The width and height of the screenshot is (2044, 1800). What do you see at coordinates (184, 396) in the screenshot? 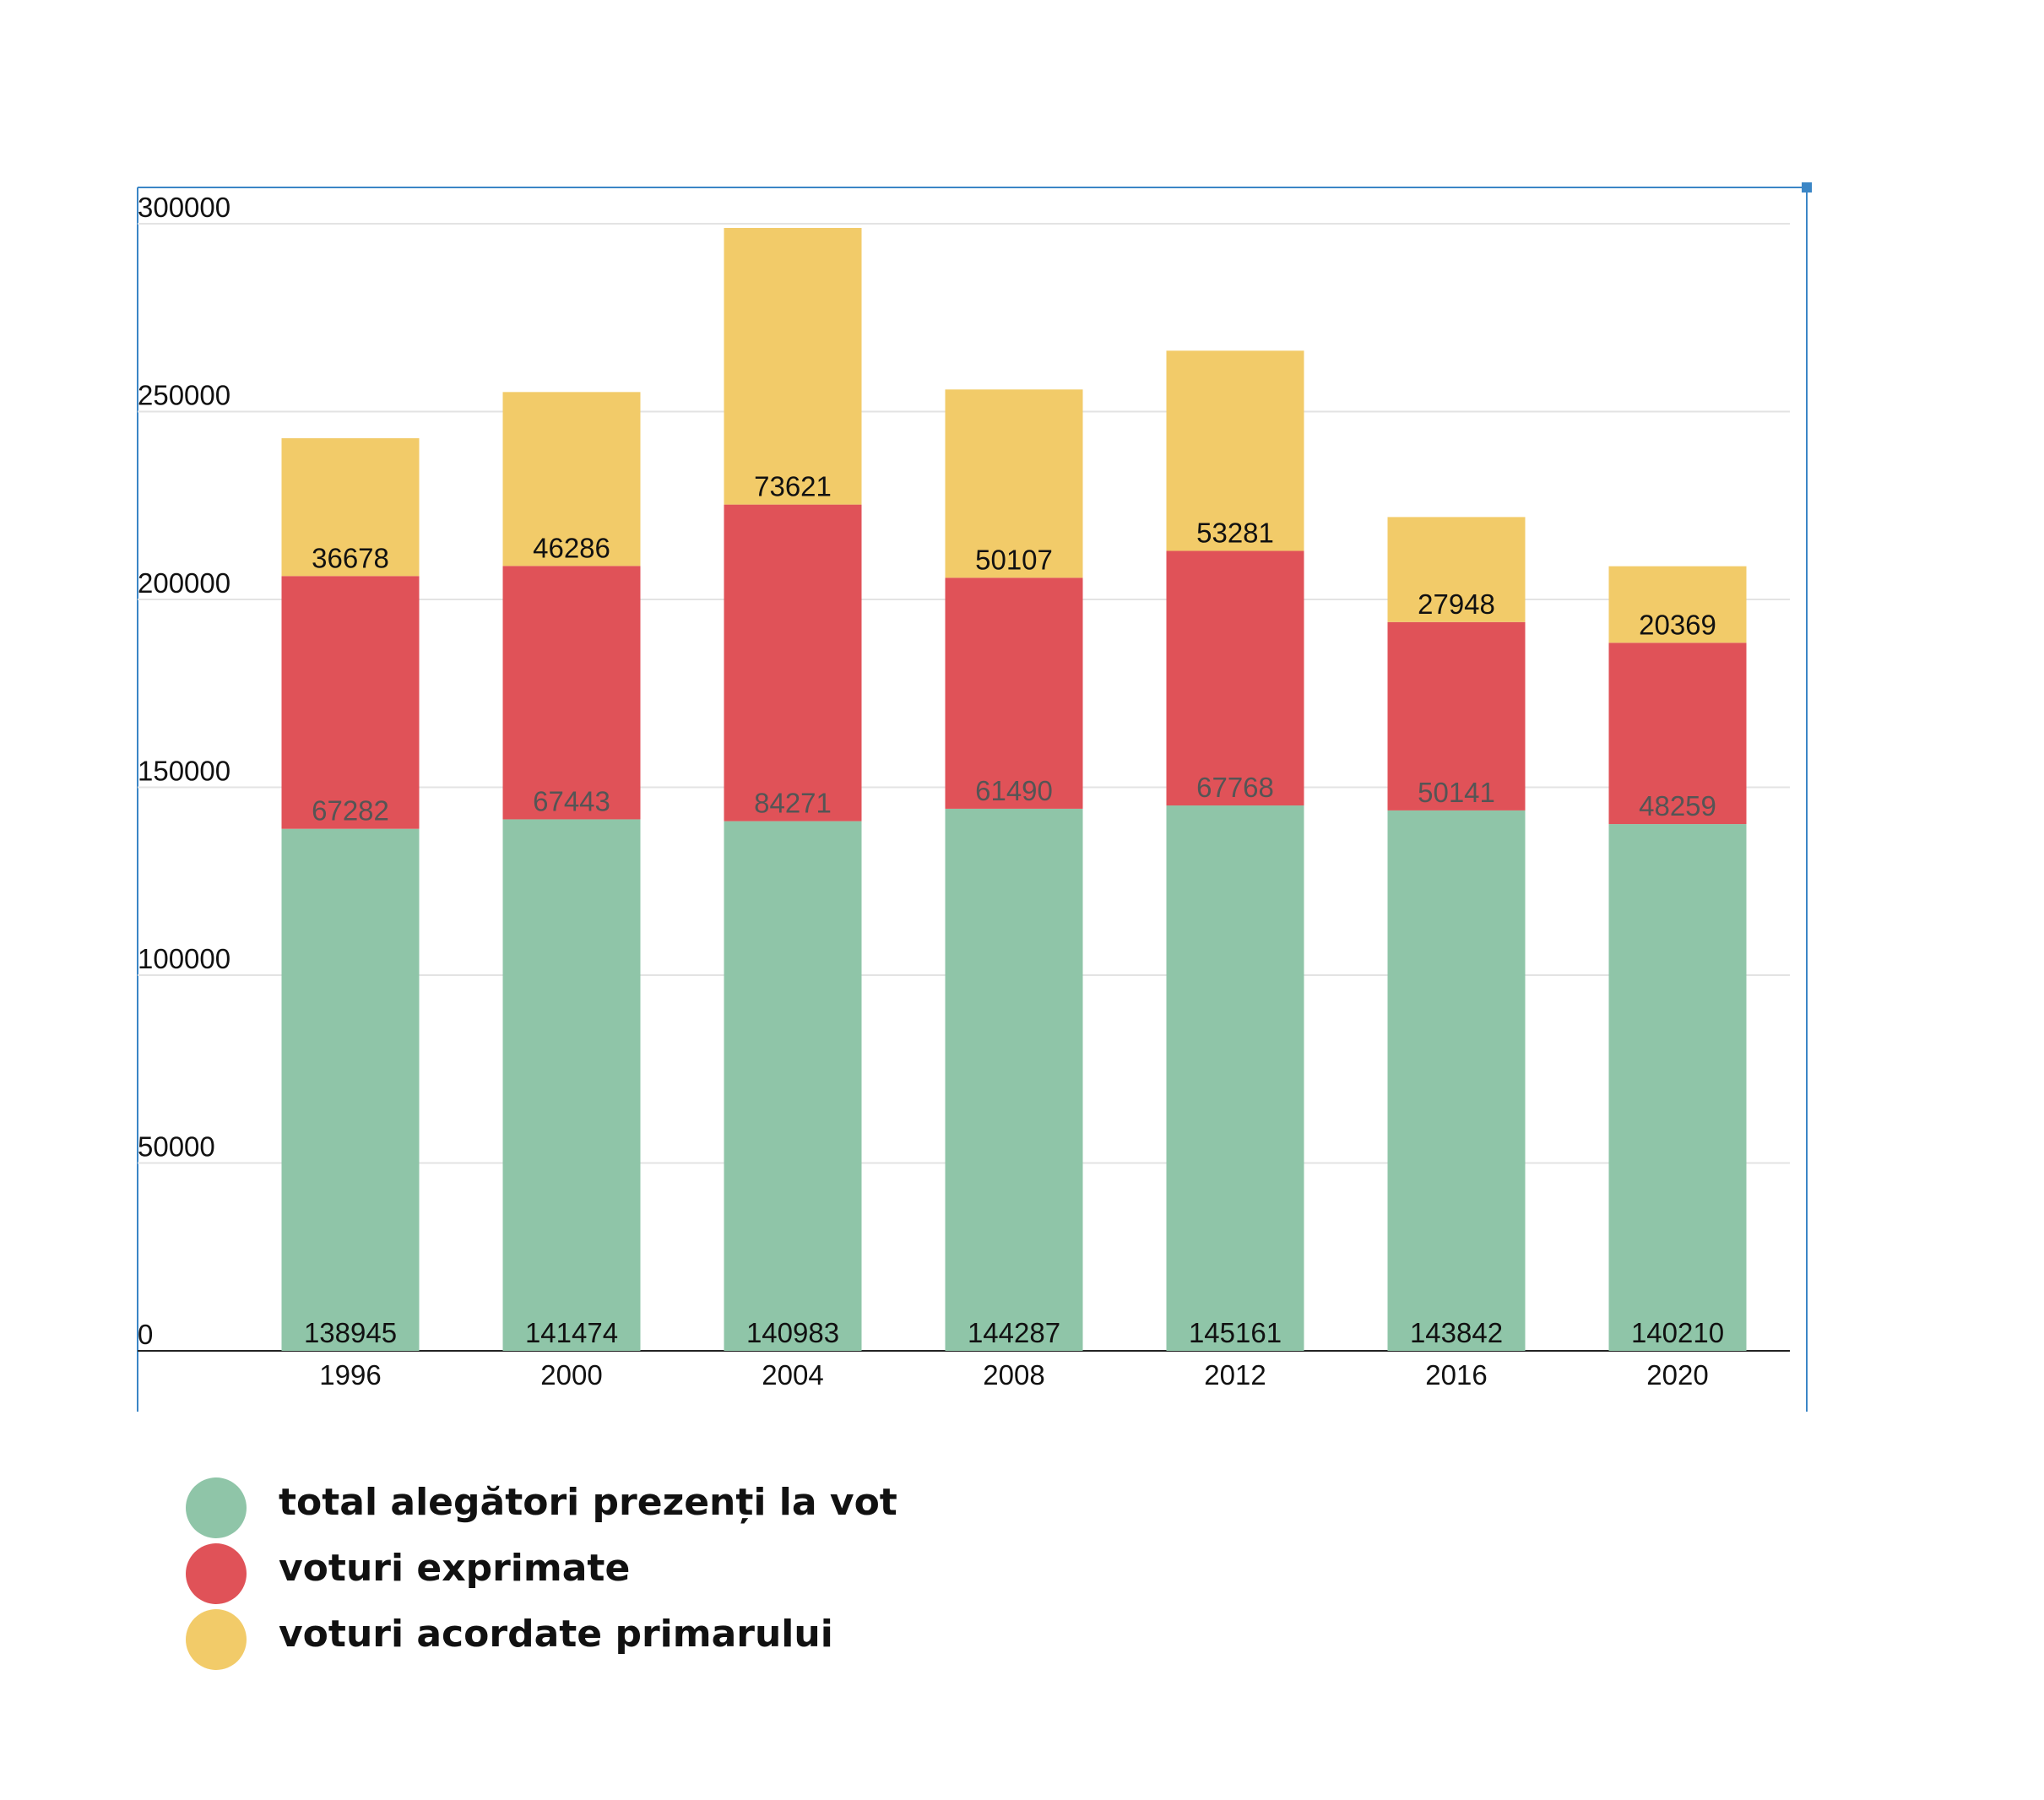
I see `y-tick-label: 250000` at bounding box center [184, 396].